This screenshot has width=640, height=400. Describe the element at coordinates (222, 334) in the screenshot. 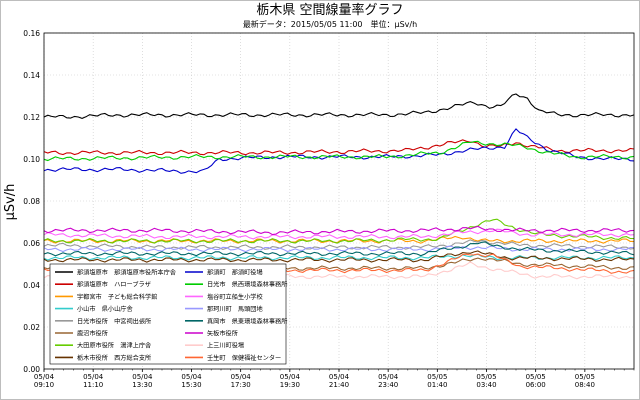

I see `legend-entry: 矢板市役所` at that location.